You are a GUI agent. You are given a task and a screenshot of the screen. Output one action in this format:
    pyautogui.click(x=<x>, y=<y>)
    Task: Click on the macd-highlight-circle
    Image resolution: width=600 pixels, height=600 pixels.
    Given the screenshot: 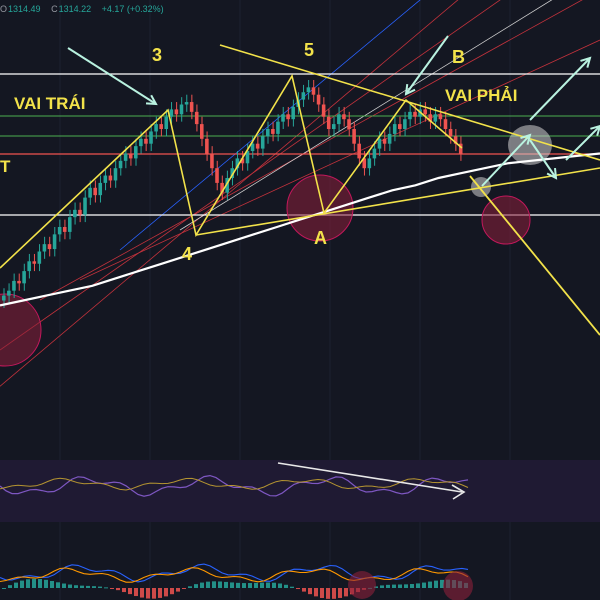 What is the action you would take?
    pyautogui.click(x=458, y=585)
    